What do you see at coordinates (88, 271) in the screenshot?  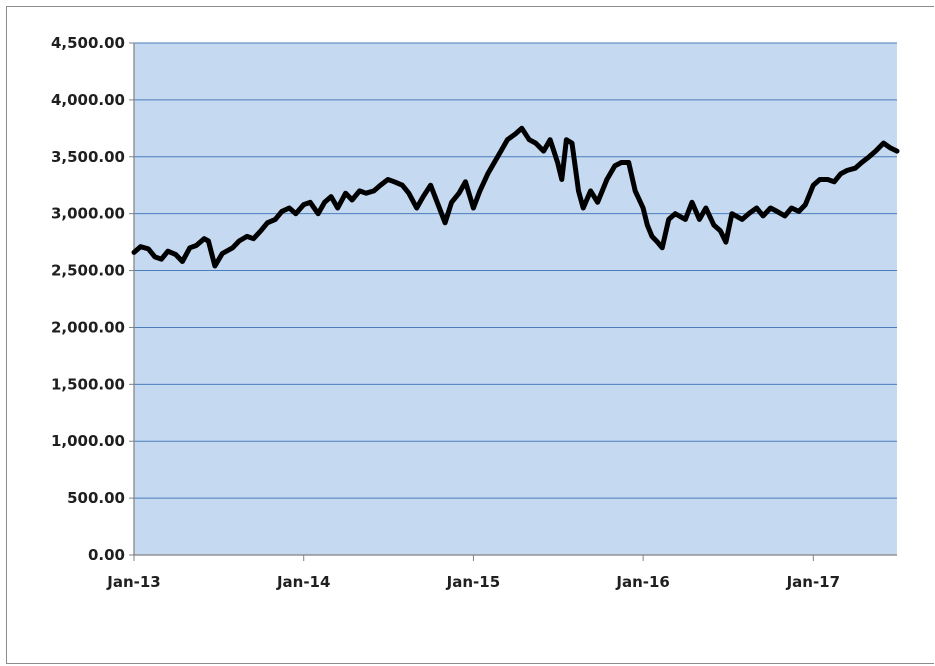 I see `y-tick-label: 2,500.00` at bounding box center [88, 271].